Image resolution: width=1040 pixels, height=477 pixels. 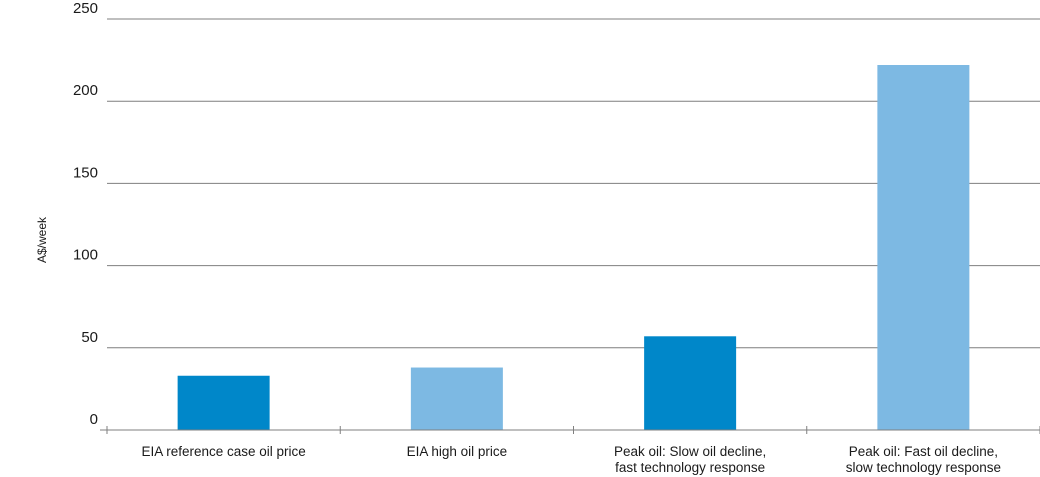 I want to click on y-tick-label: 250, so click(x=85, y=8).